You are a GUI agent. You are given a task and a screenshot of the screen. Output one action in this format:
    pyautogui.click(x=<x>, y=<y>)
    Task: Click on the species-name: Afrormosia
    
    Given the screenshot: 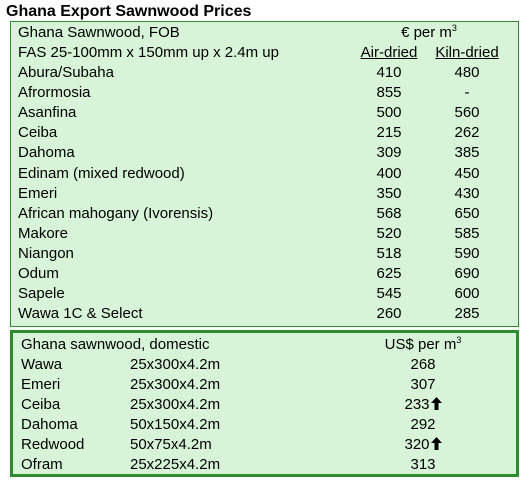 What is the action you would take?
    pyautogui.click(x=54, y=93)
    